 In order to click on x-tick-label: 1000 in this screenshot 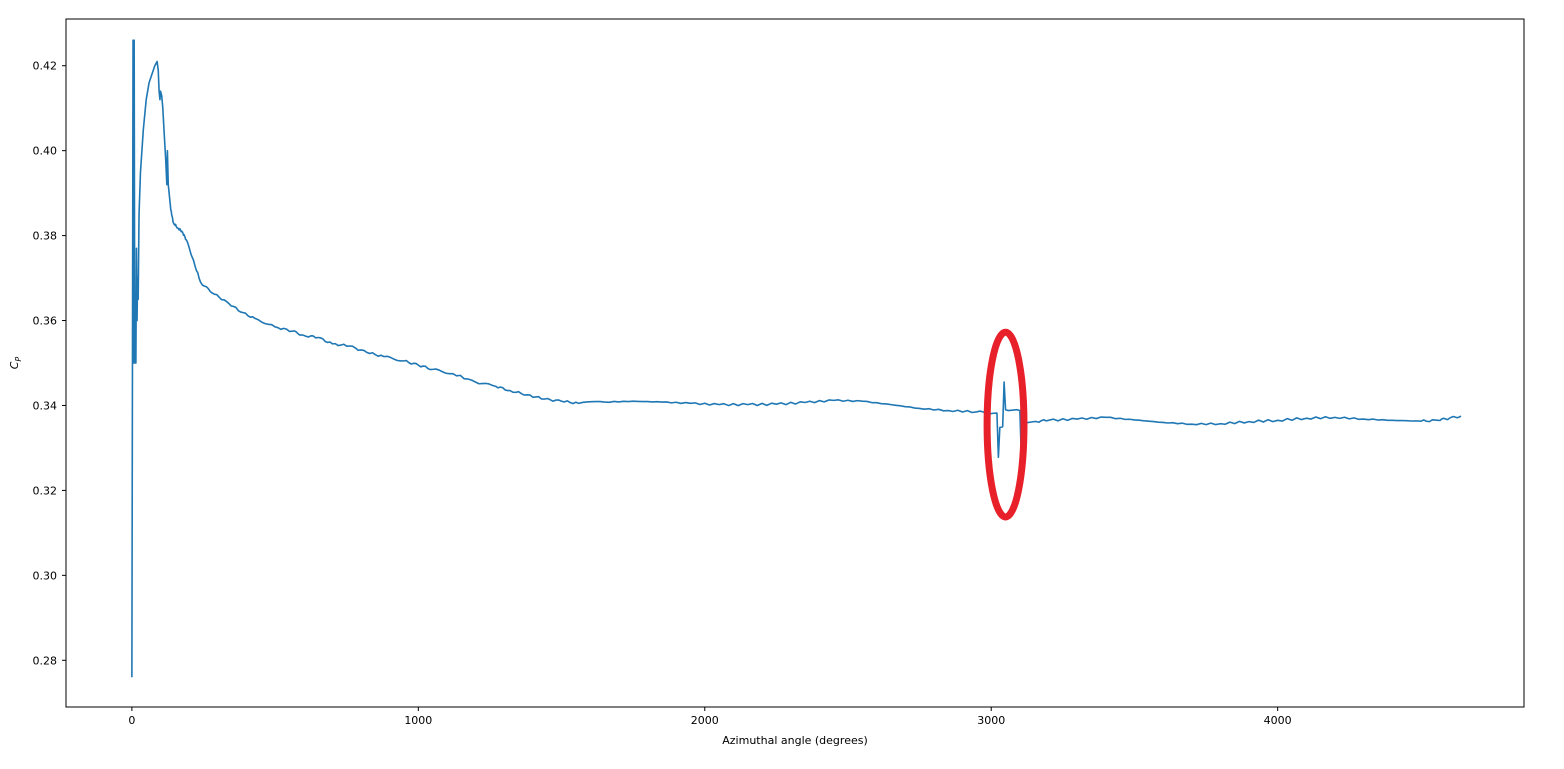, I will do `click(418, 720)`.